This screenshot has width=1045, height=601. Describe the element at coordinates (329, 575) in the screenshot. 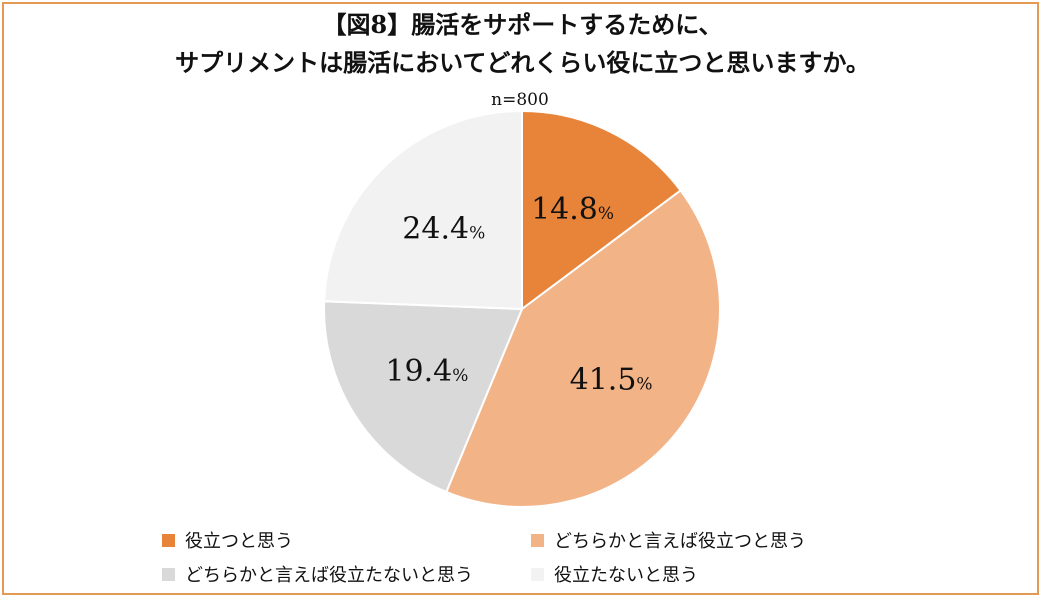

I see `legend-label-3: どちらかと言えば役立たないと思う` at that location.